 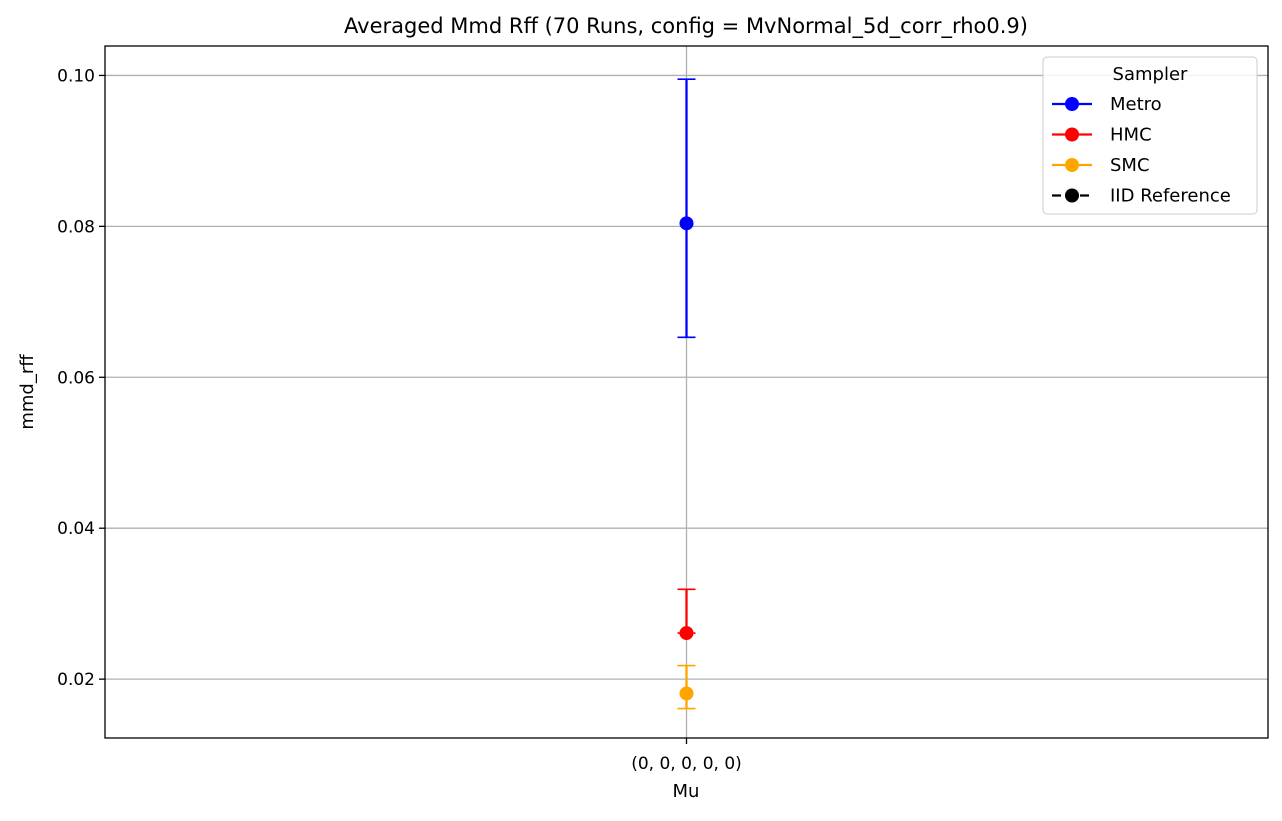 What do you see at coordinates (1150, 74) in the screenshot?
I see `legend-title: Sampler` at bounding box center [1150, 74].